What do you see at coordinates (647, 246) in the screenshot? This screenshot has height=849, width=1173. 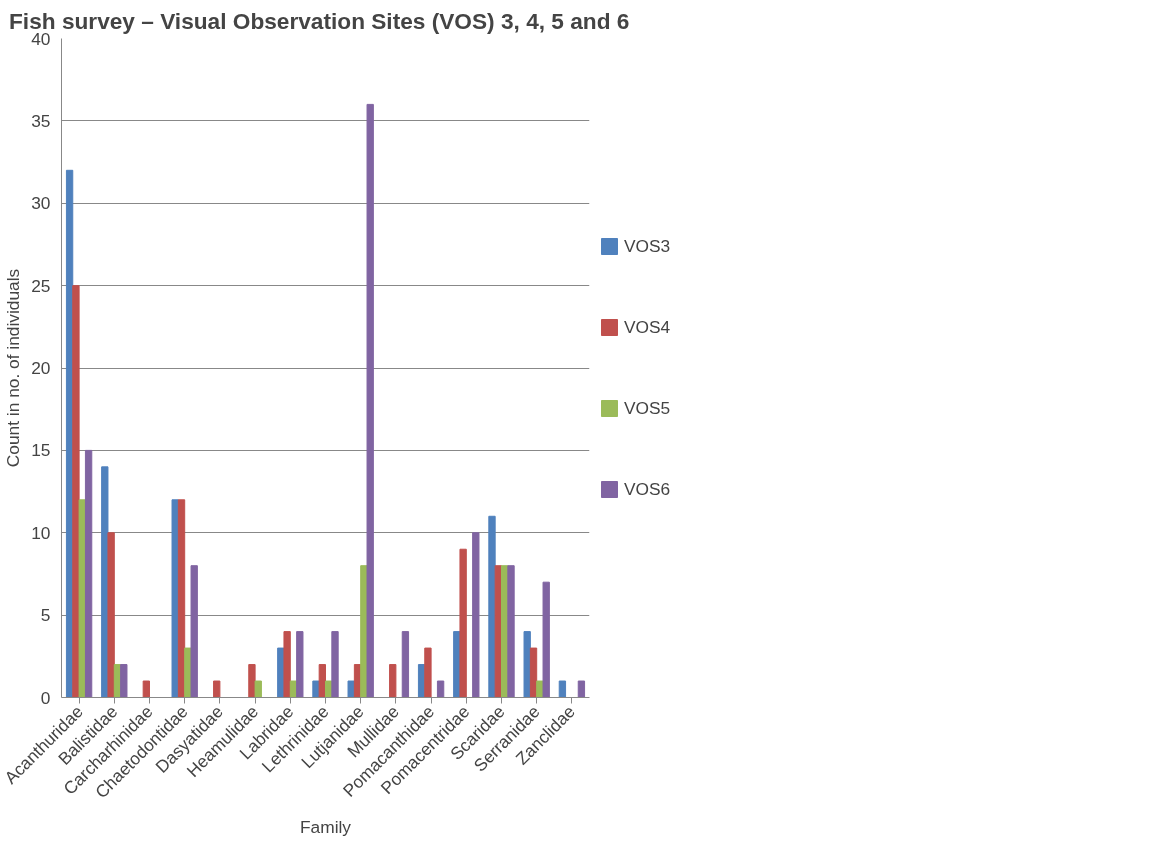 I see `legend-label: VOS3` at bounding box center [647, 246].